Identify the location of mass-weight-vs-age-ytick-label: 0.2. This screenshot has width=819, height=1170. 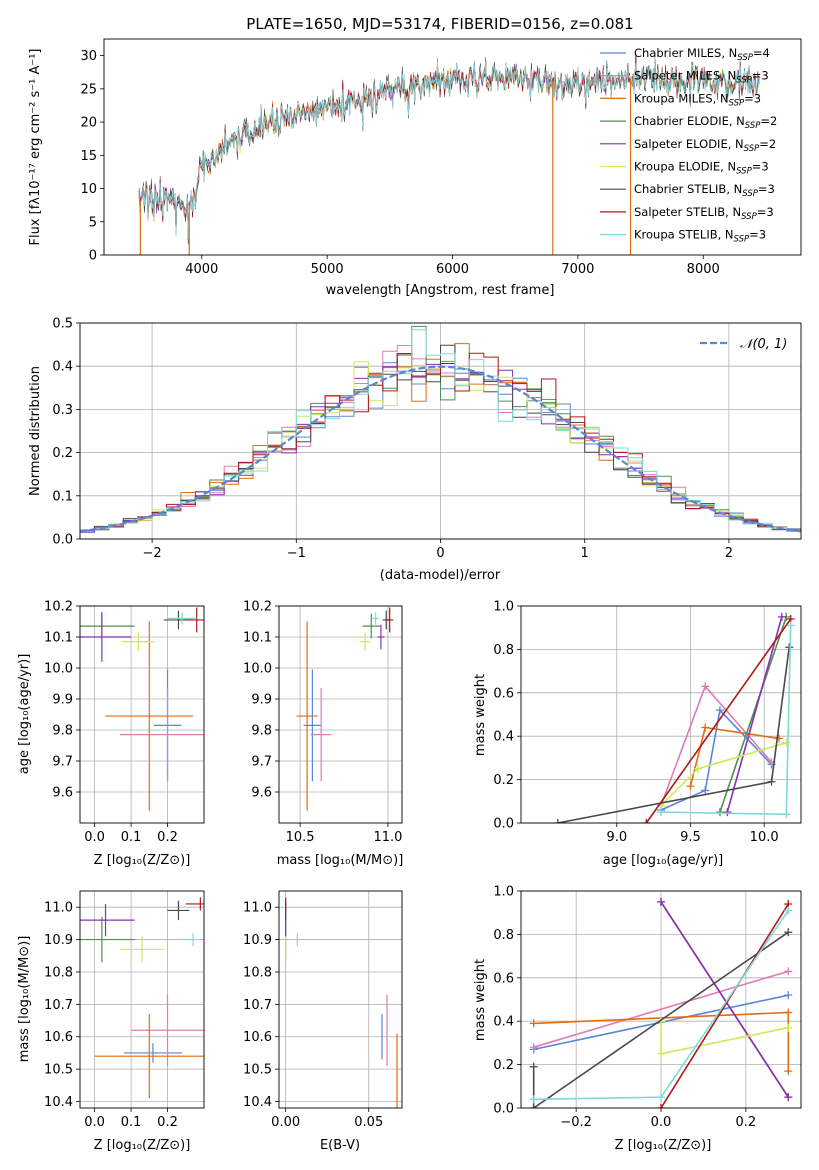
(503, 780).